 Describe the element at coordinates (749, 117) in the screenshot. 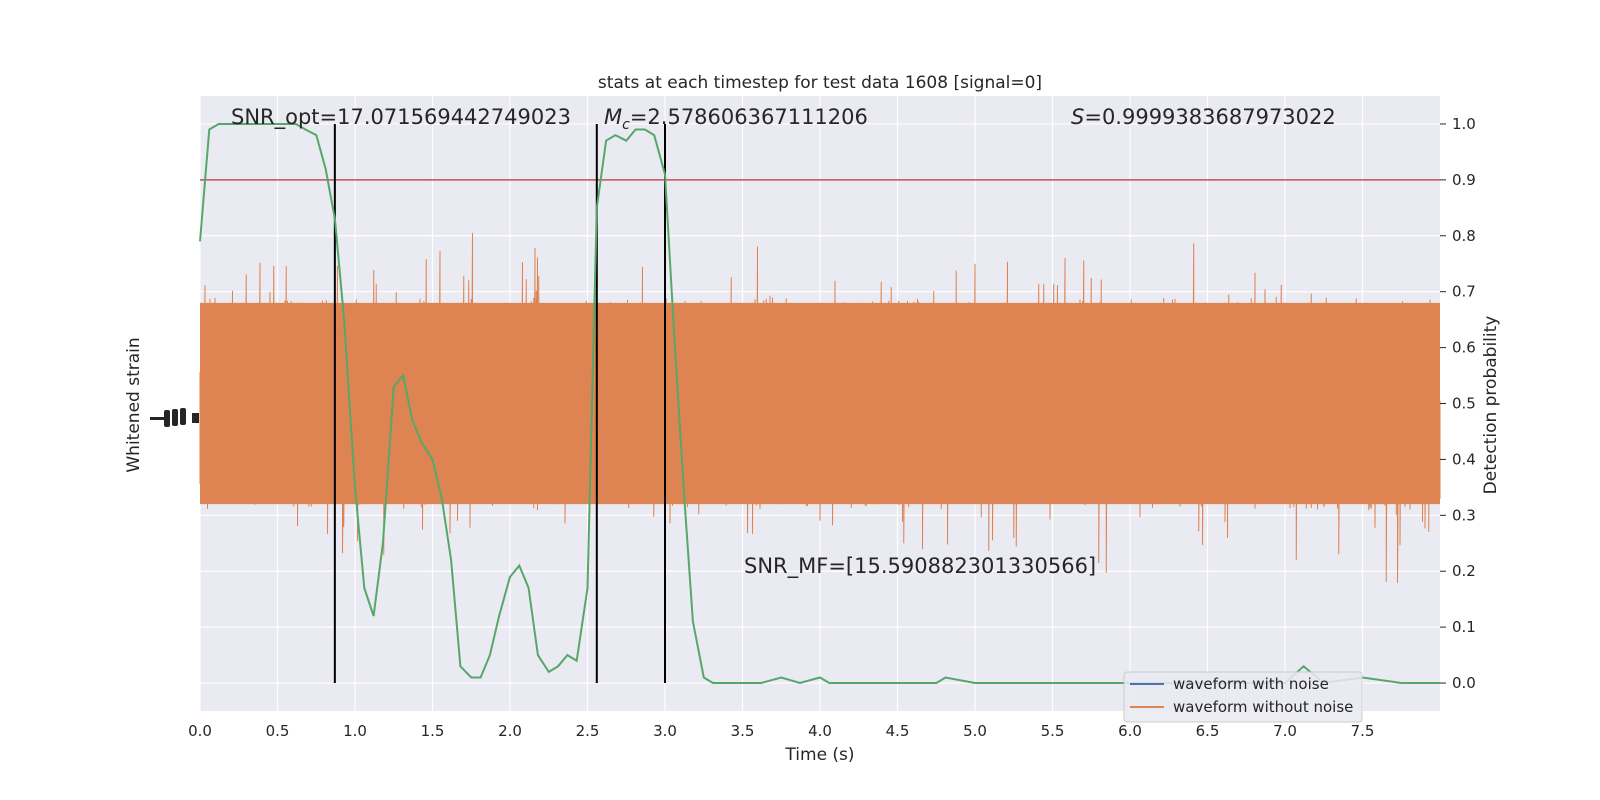

I see `chirp-mass-value: =2.578606367111206` at that location.